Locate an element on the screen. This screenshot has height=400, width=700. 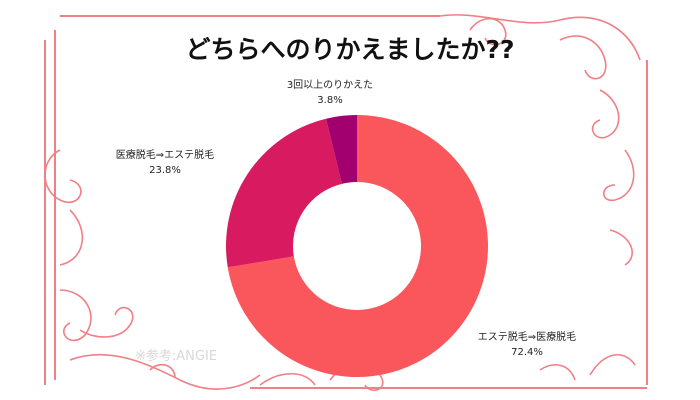
chart-title: どちらへのりかえましたか?? is located at coordinates (349, 49).